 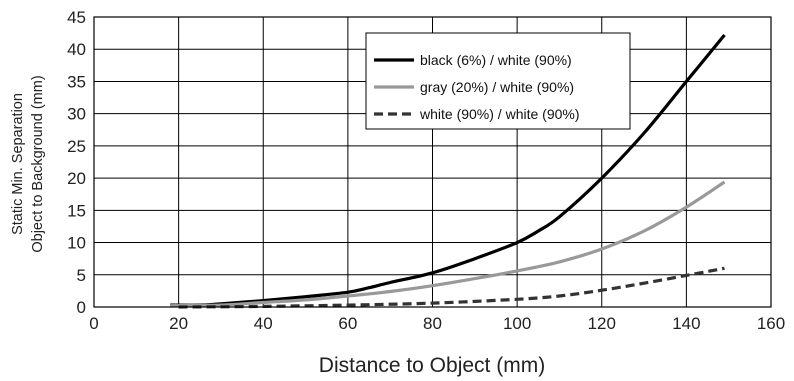 I want to click on x-tick-label-0: 0, so click(x=93, y=323).